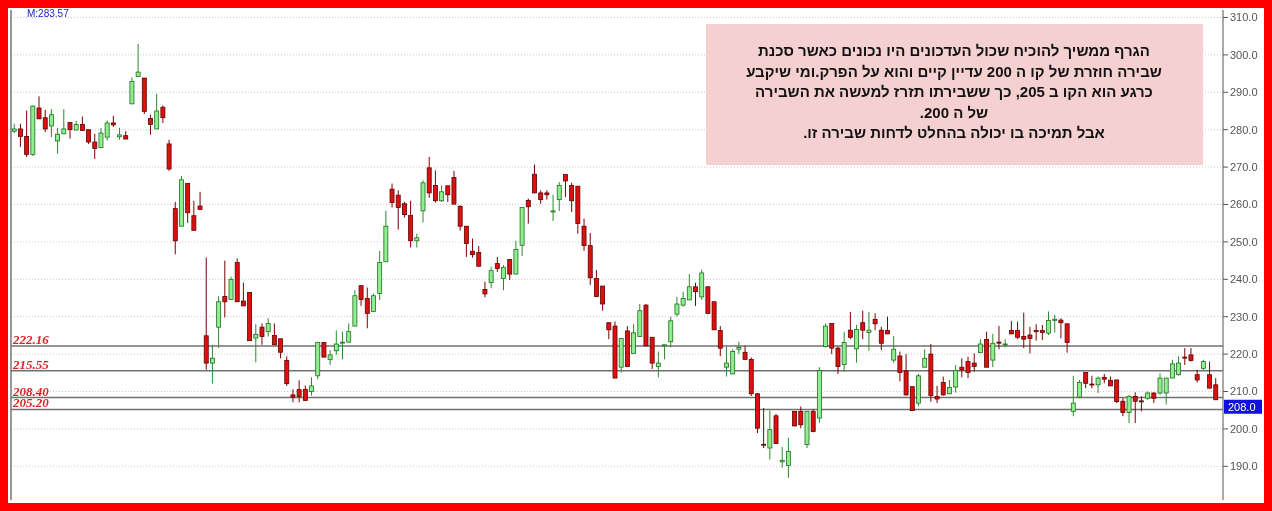 This screenshot has height=511, width=1272. I want to click on y-tick-label: 290.0, so click(1244, 92).